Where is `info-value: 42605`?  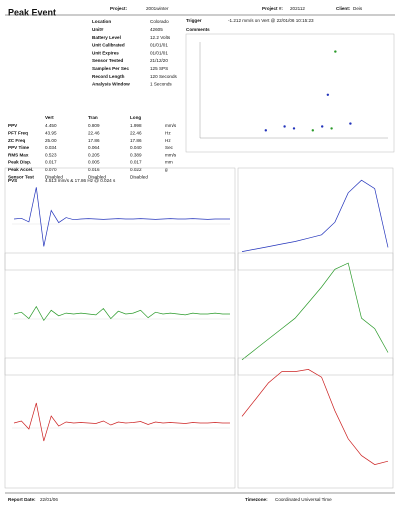
info-value: 42605 is located at coordinates (156, 29).